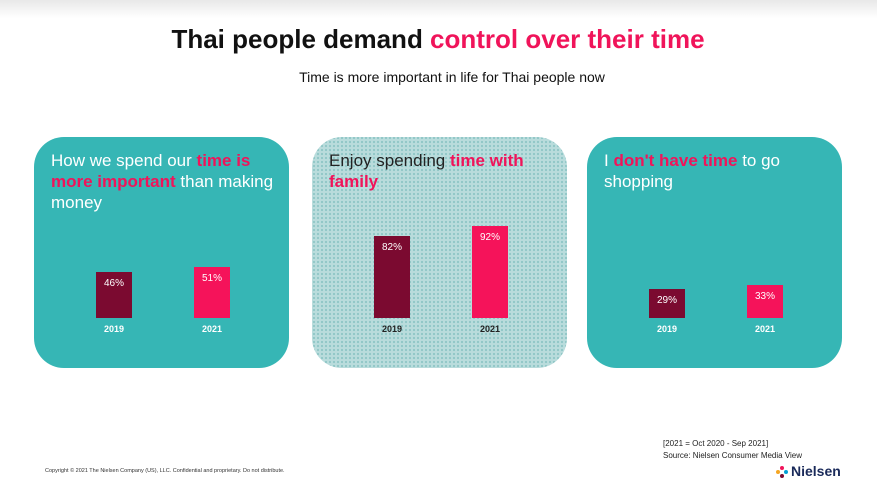 Image resolution: width=877 pixels, height=492 pixels. I want to click on title-part: don't have time, so click(675, 160).